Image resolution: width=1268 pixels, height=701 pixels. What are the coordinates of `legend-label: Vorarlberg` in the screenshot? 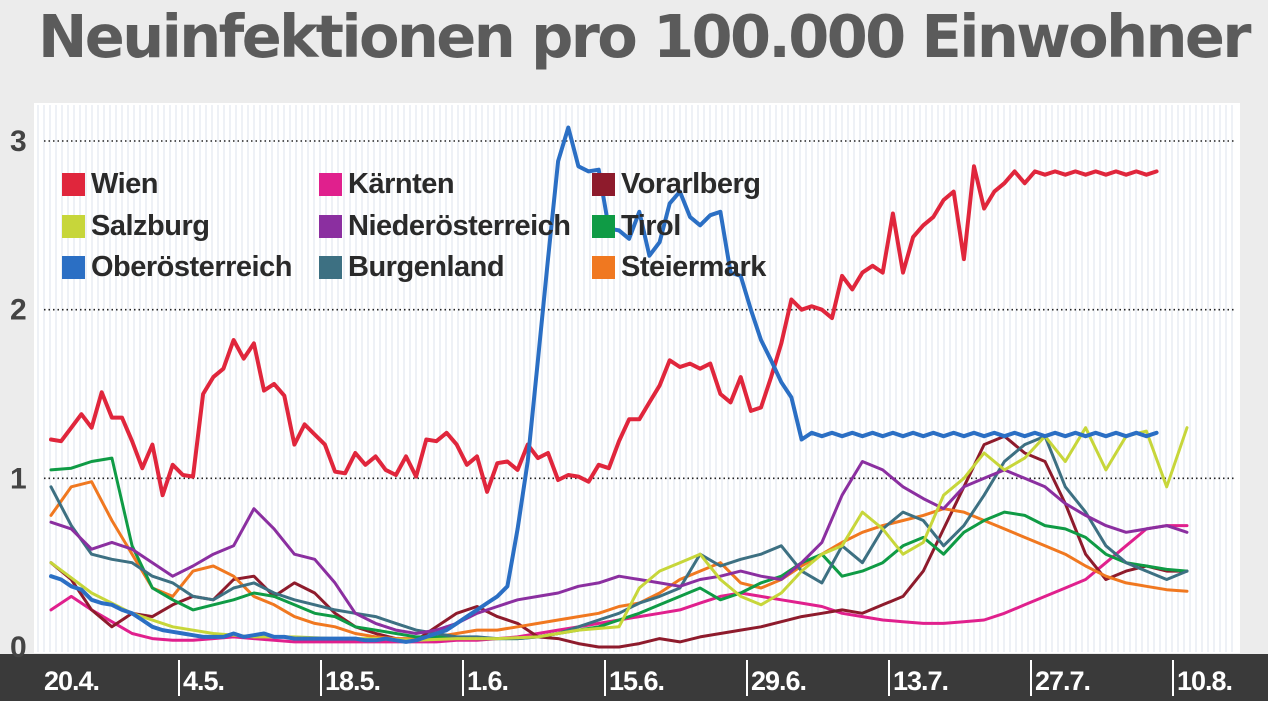 It's located at (691, 184).